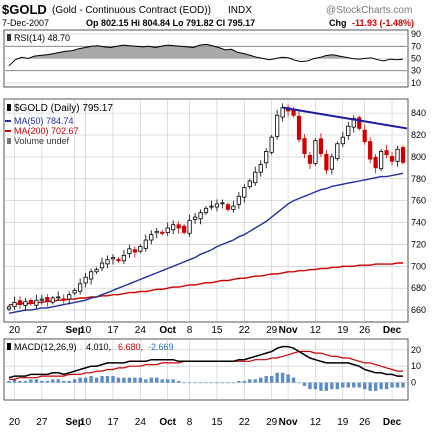  Describe the element at coordinates (38, 38) in the screenshot. I see `rsi-legend: RSI(14) 48.70` at that location.